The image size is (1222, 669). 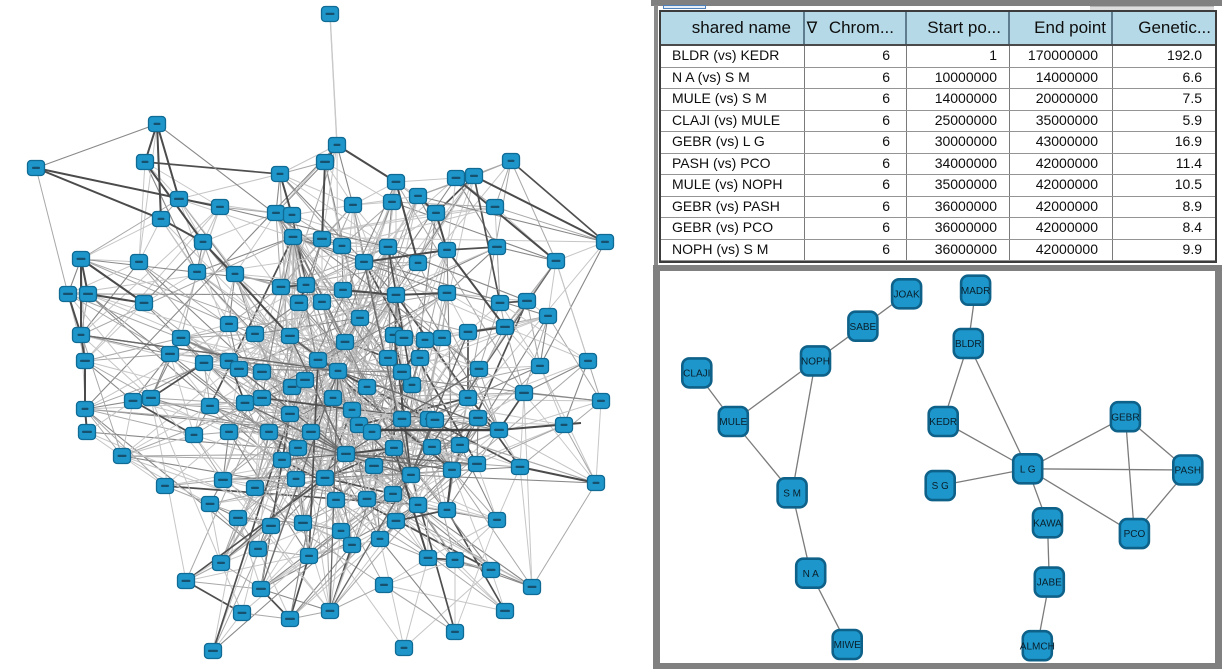 What do you see at coordinates (733, 422) in the screenshot?
I see `svg-text: MULE` at bounding box center [733, 422].